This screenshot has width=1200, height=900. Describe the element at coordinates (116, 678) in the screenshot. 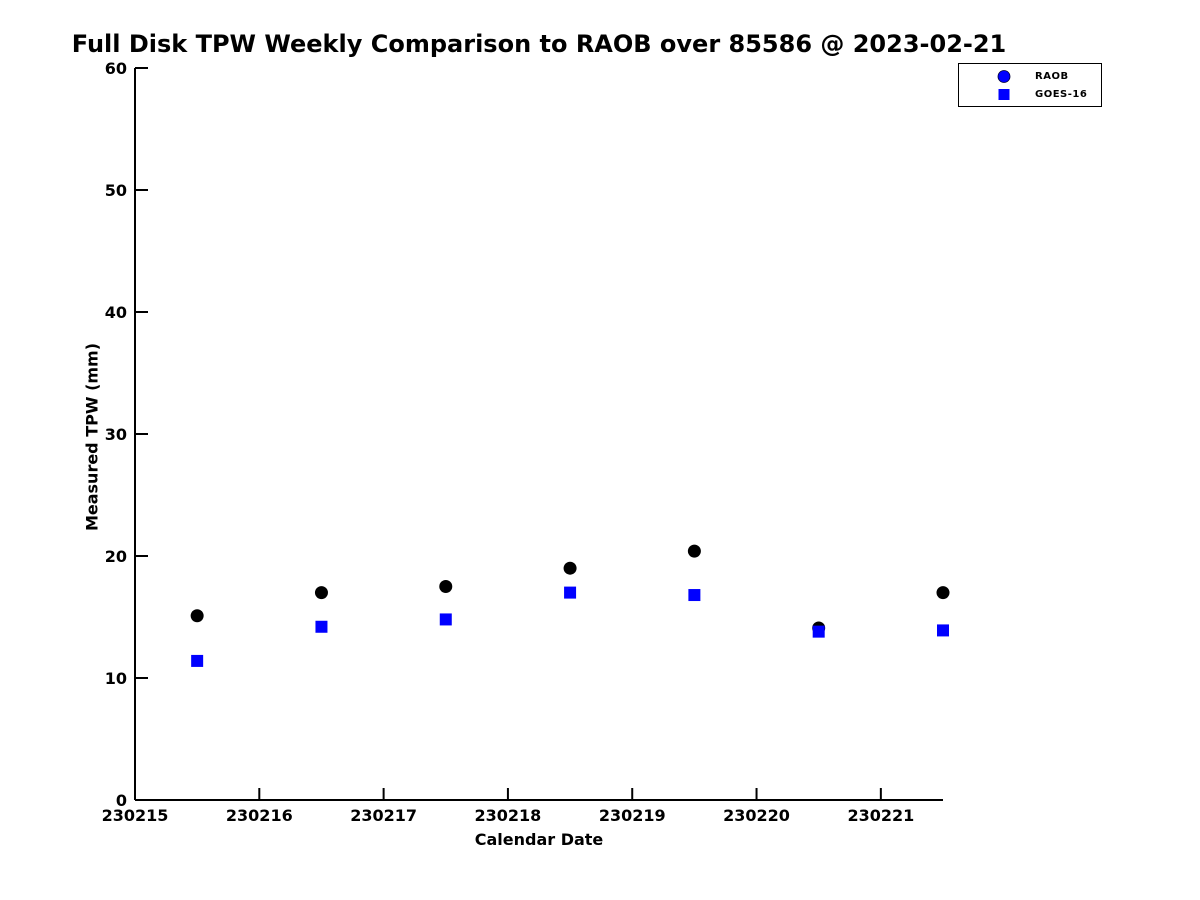

I see `y-tick-label: 10` at that location.